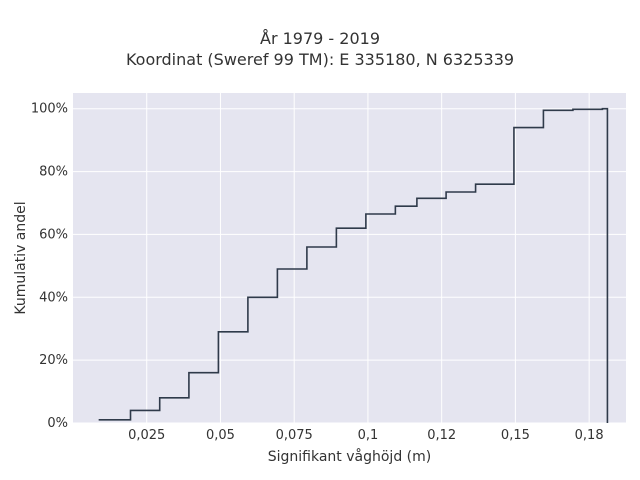 Image resolution: width=640 pixels, height=480 pixels. I want to click on y-tick-label: 40%, so click(53, 297).